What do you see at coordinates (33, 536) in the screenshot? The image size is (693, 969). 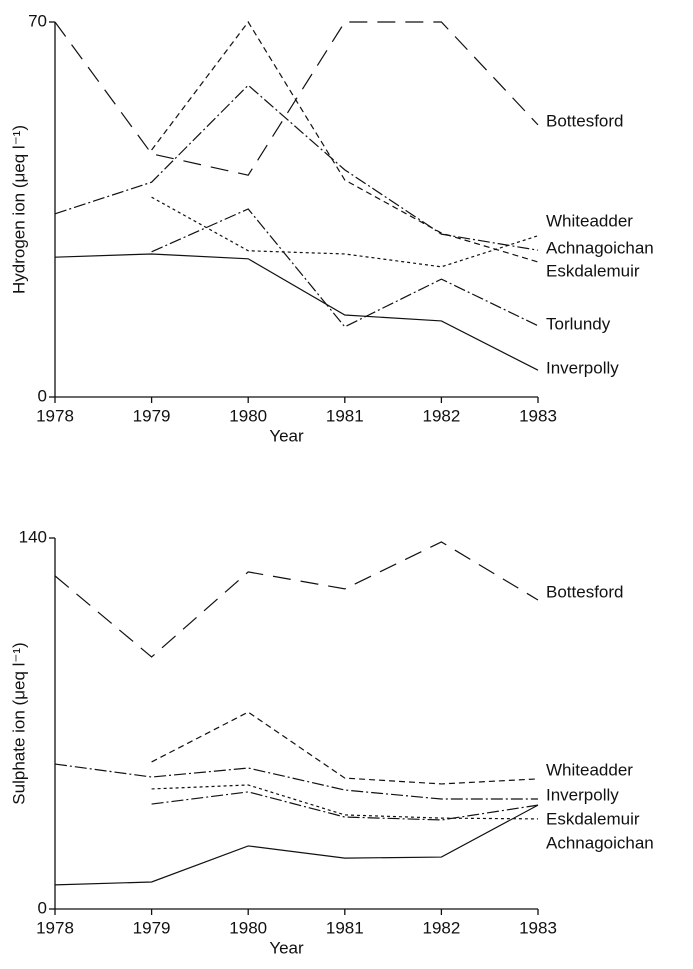 I see `y-tick-label: 140` at bounding box center [33, 536].